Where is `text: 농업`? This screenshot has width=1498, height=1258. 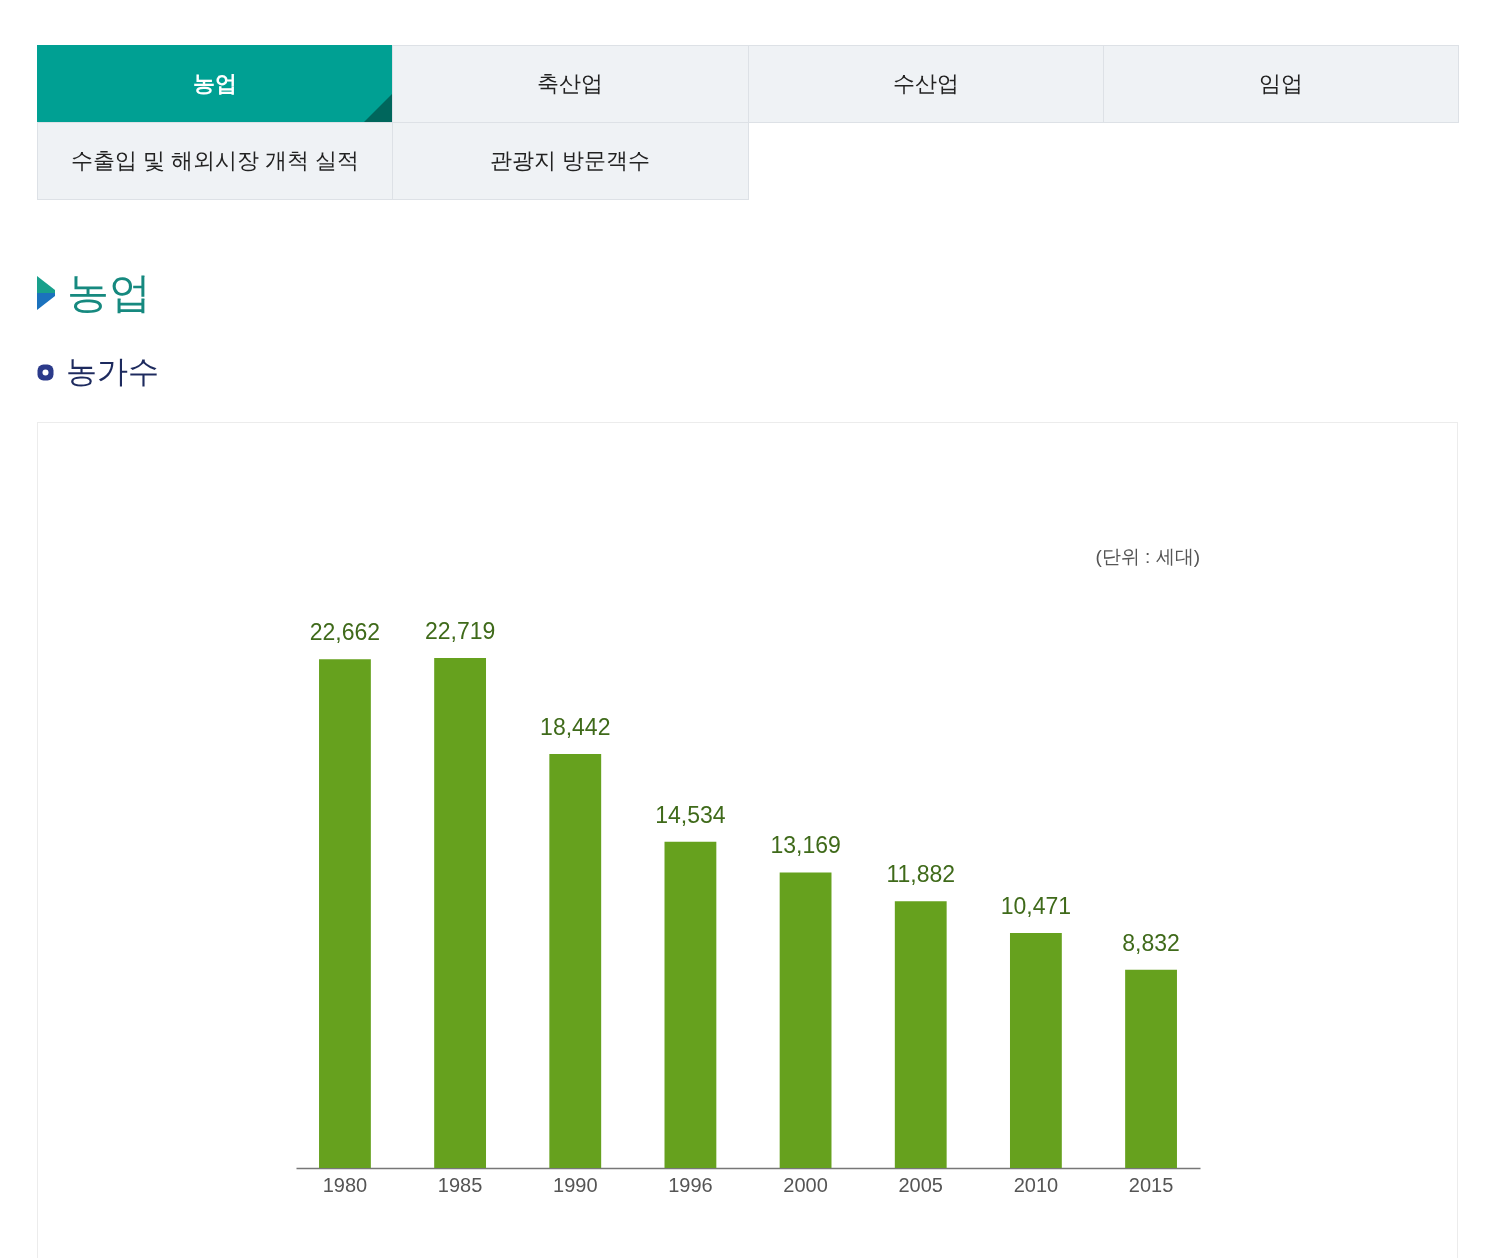
text: 농업 is located at coordinates (215, 84).